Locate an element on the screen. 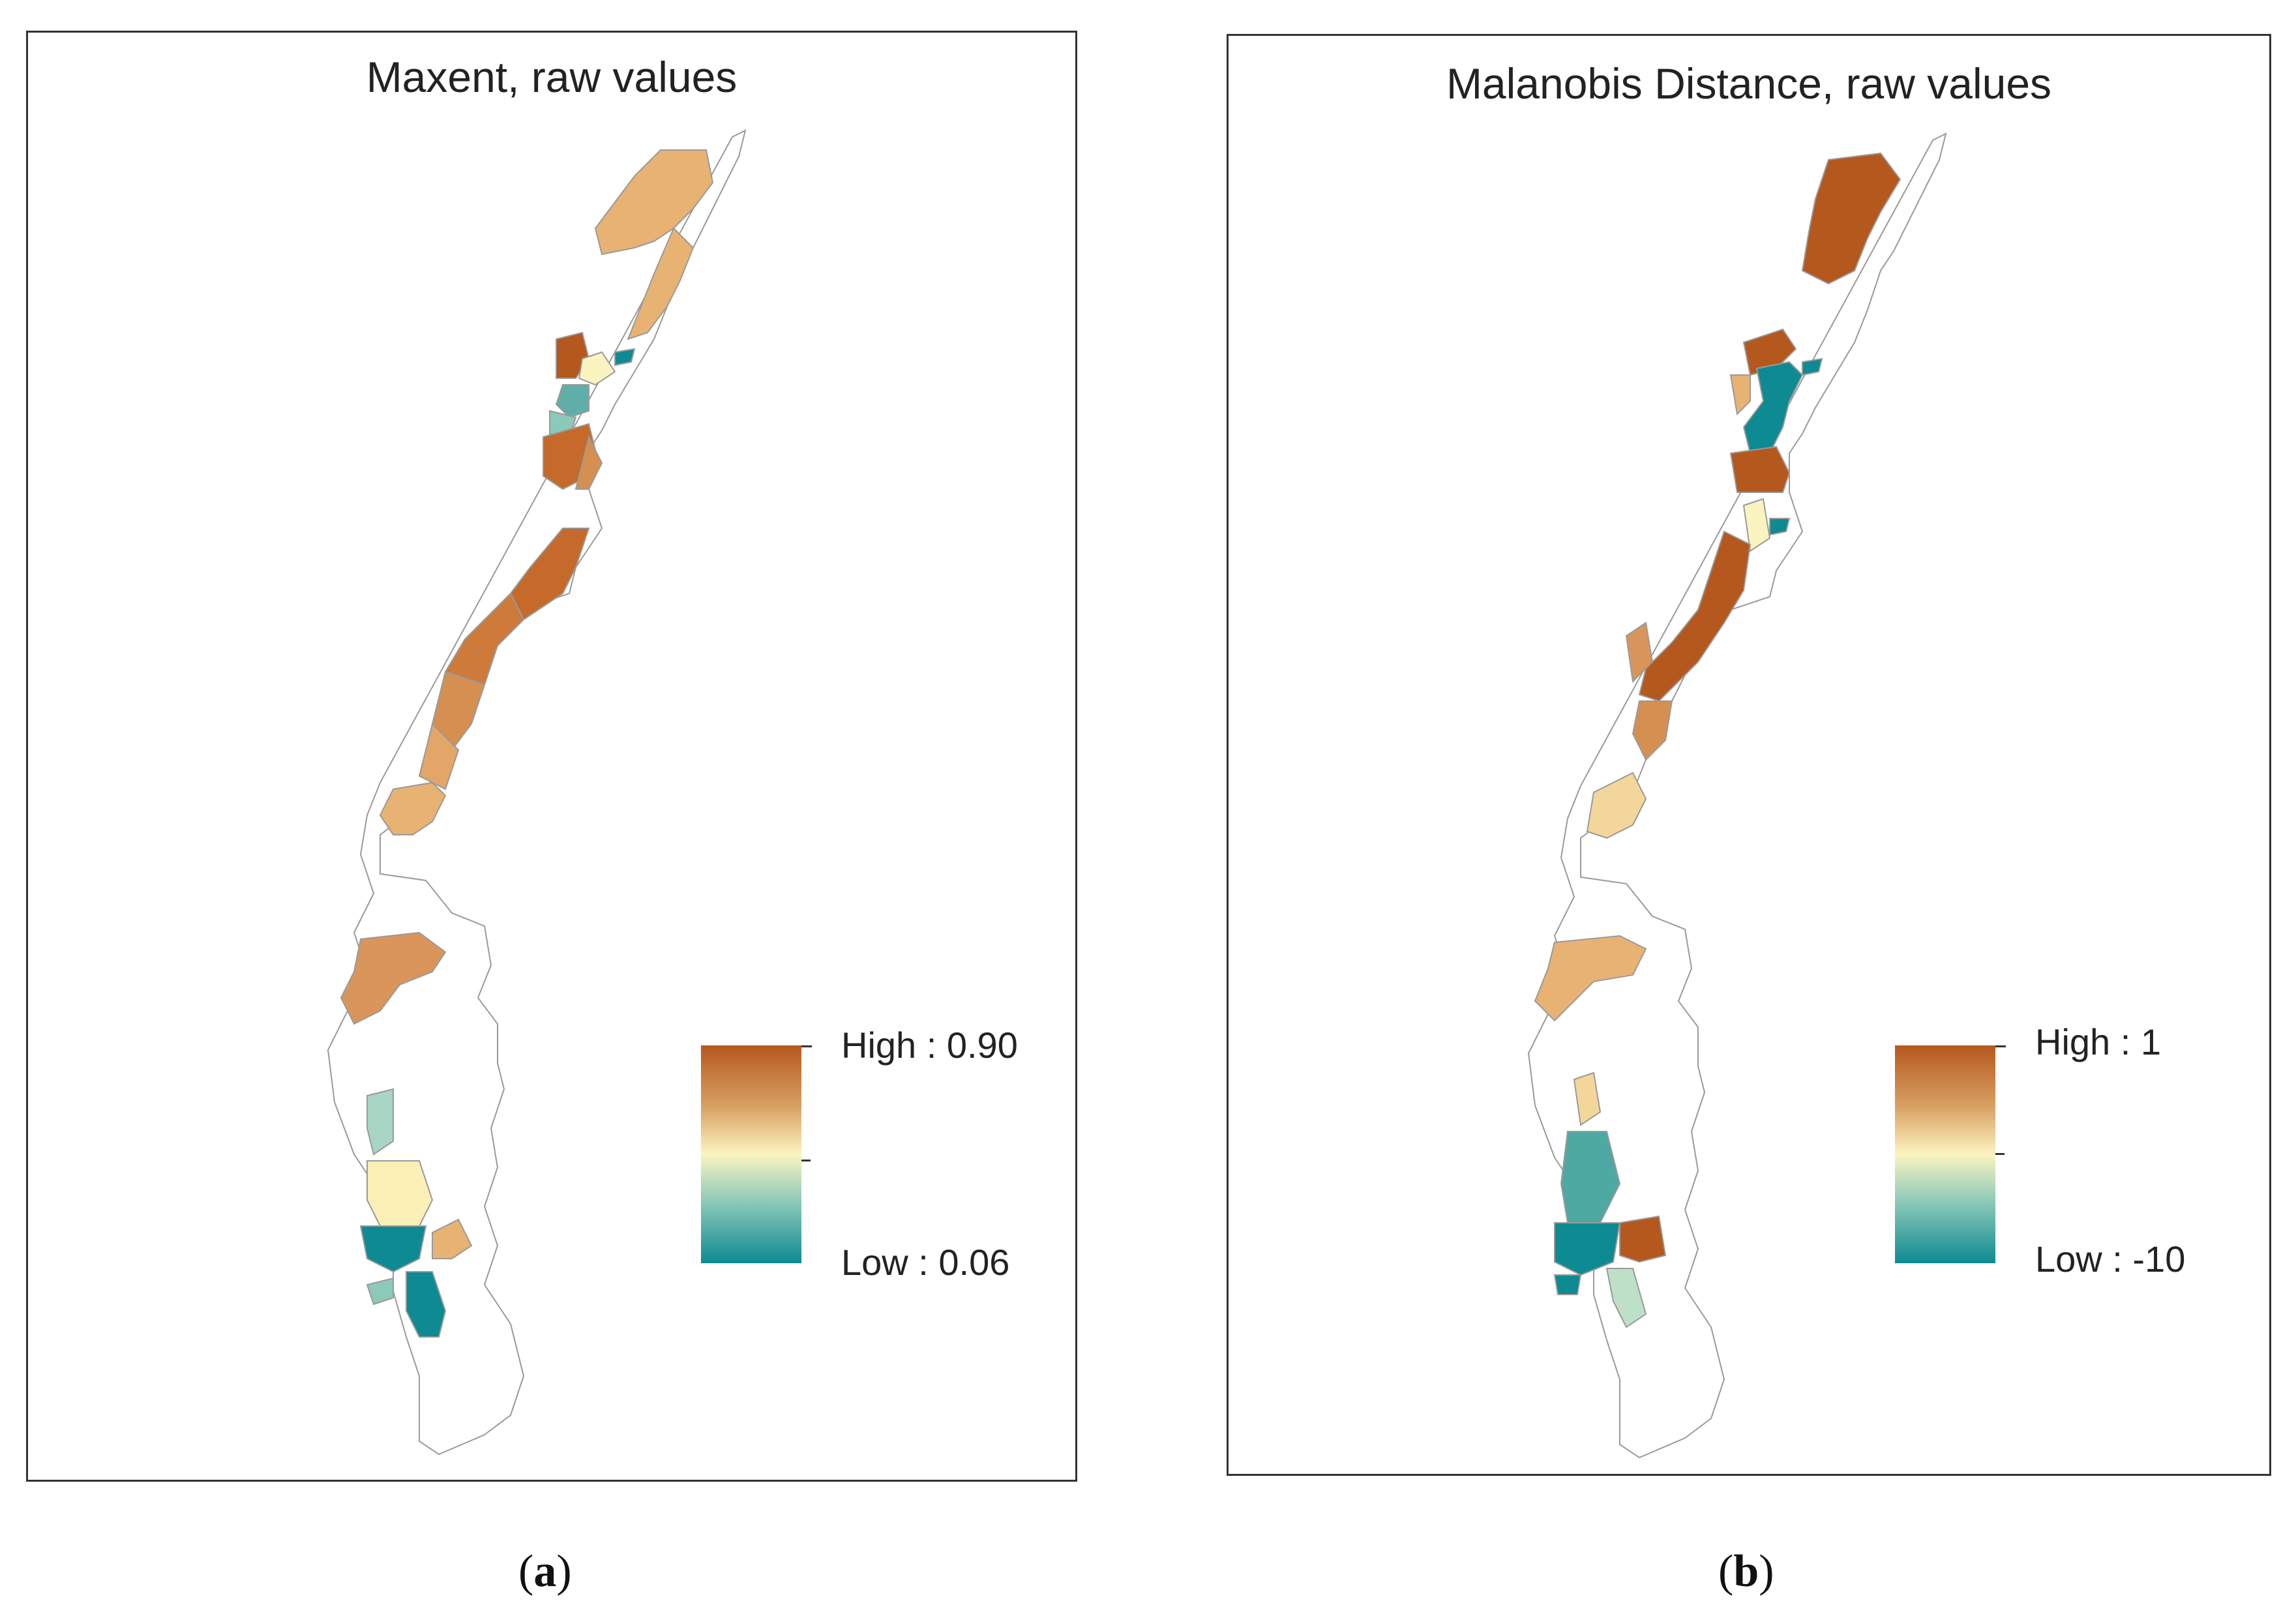 The width and height of the screenshot is (2296, 1618). legend-tick-mid-b is located at coordinates (2000, 1154).